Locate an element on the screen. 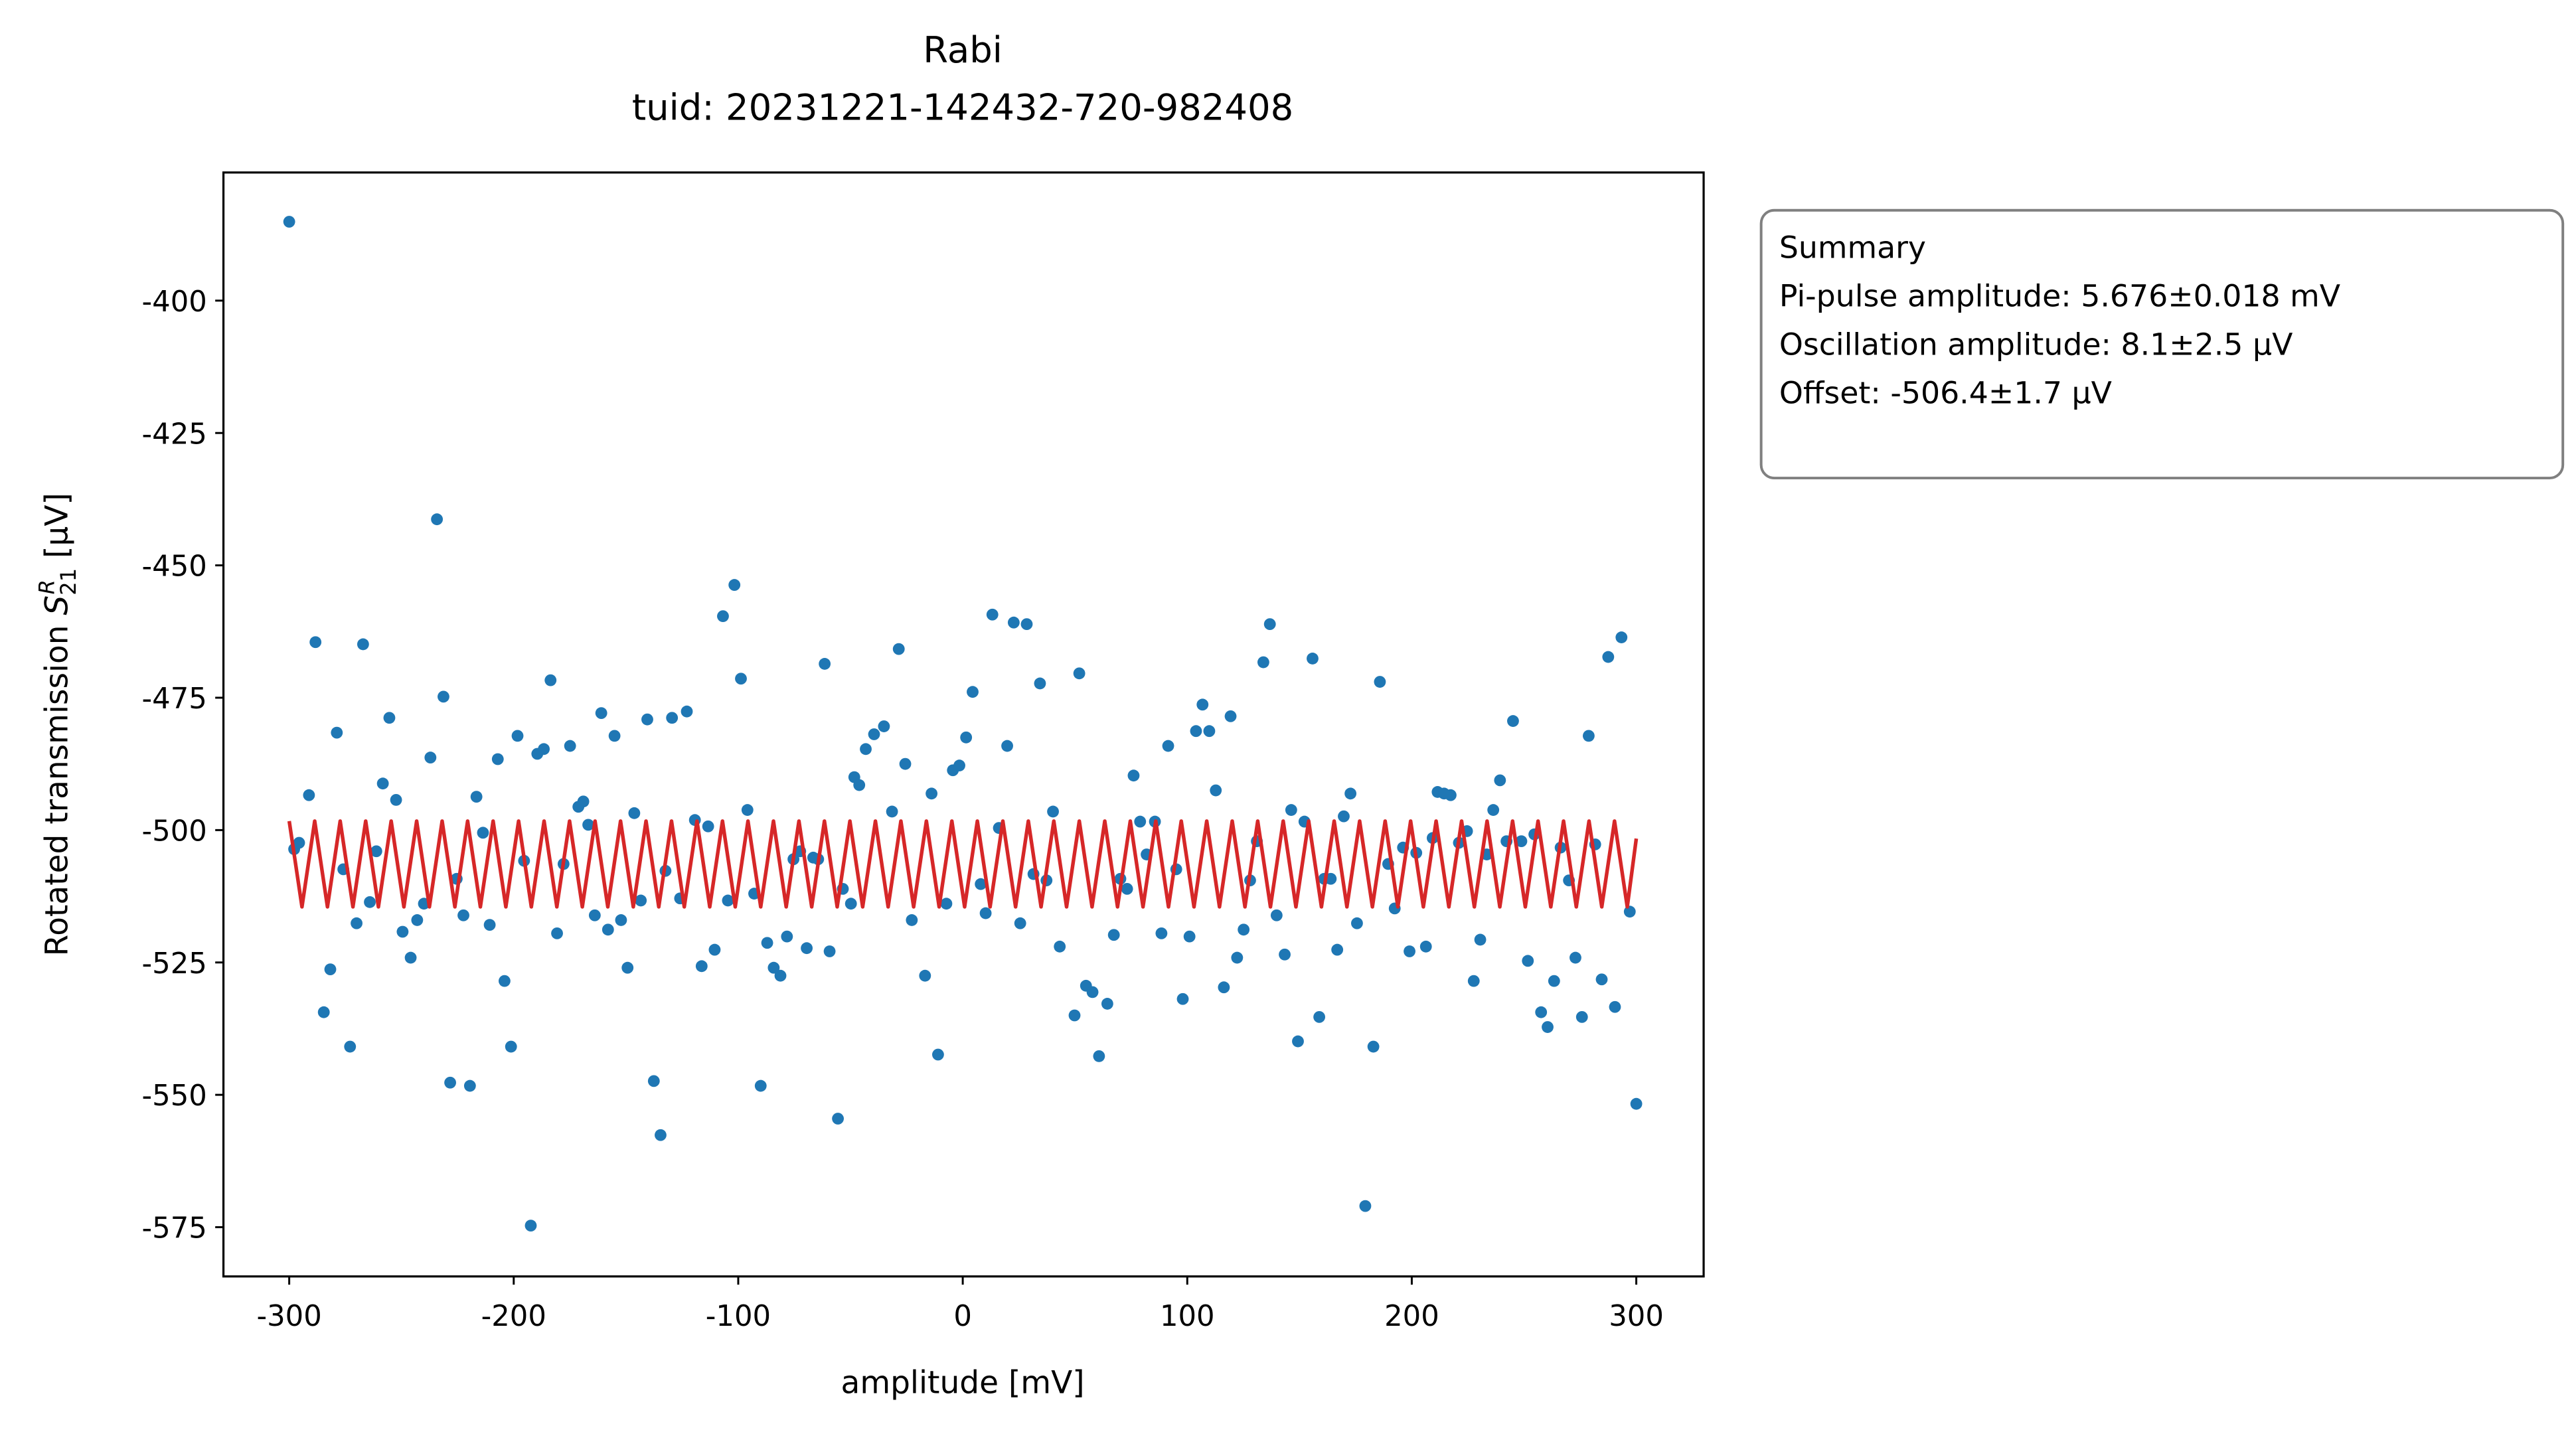  y-tick-label: -450 is located at coordinates (174, 567).